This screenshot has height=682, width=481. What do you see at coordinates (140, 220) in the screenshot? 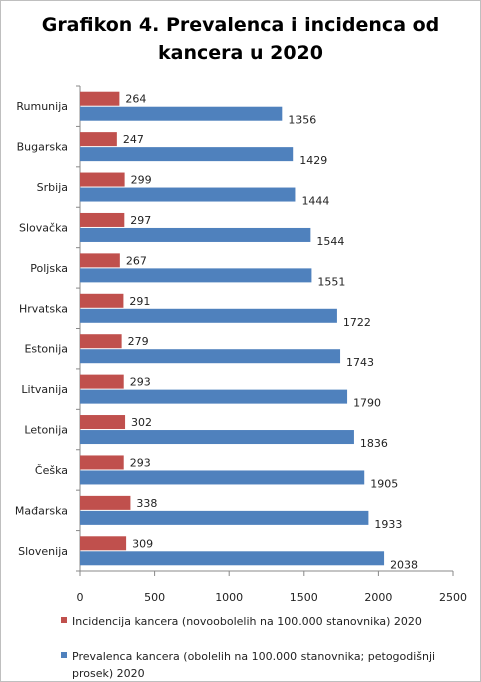
I see `data-label-incidenca: 297` at bounding box center [140, 220].